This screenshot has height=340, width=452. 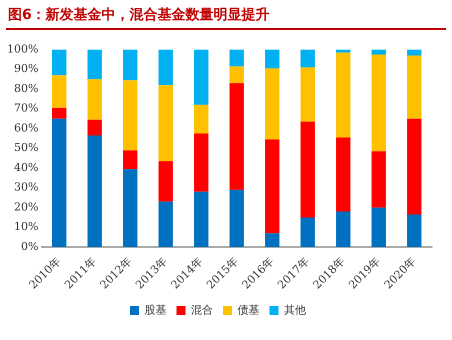 What do you see at coordinates (26, 187) in the screenshot?
I see `y-tick-label: 30%` at bounding box center [26, 187].